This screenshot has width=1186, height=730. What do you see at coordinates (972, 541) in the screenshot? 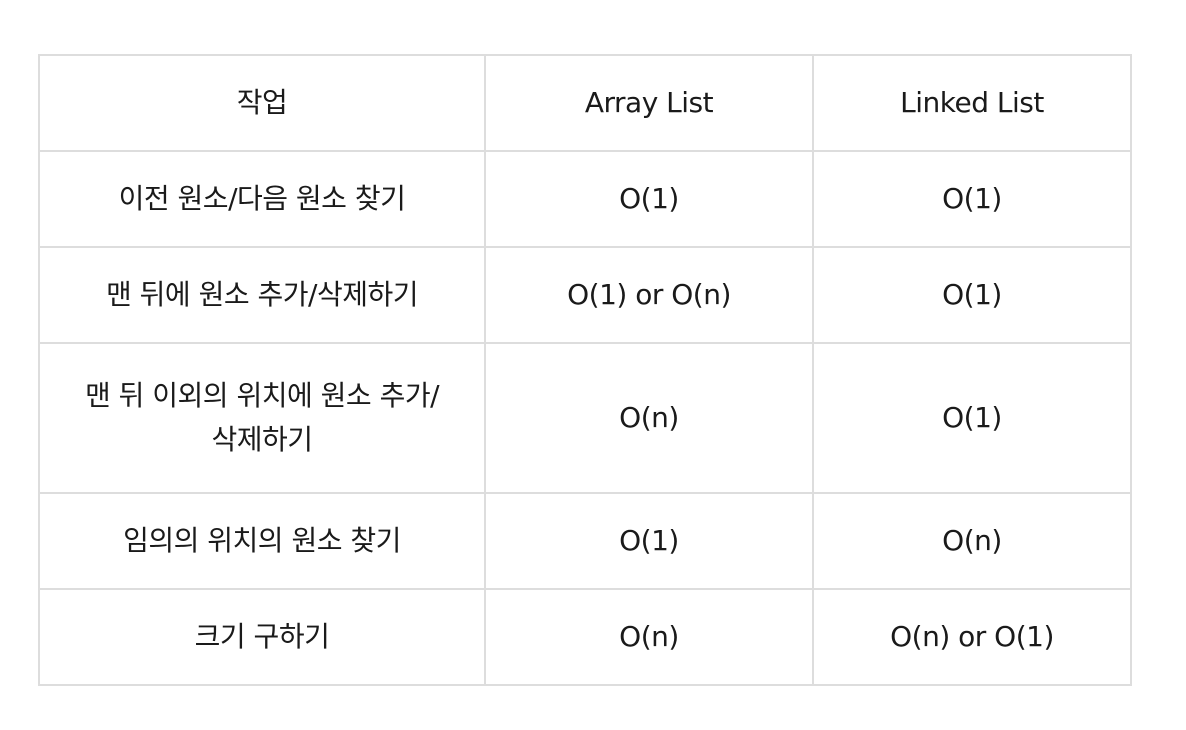
I see `linked-list-cell: O(n)` at bounding box center [972, 541].